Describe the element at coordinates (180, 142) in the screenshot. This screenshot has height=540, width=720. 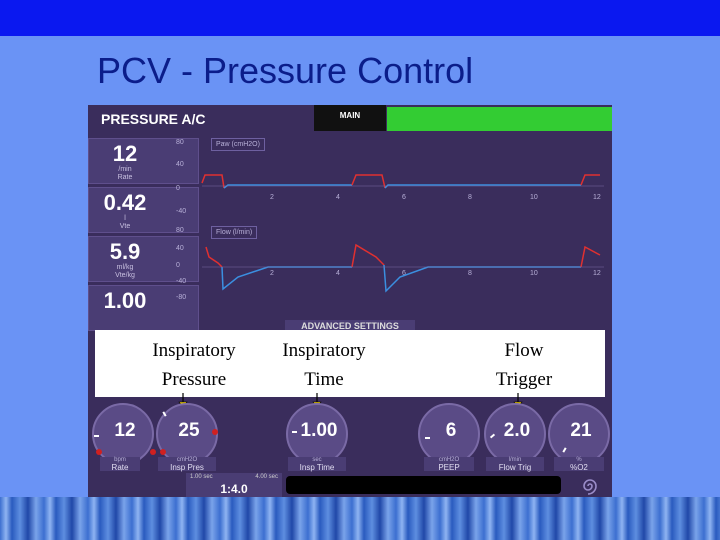
I see `p-ytick: 80` at that location.